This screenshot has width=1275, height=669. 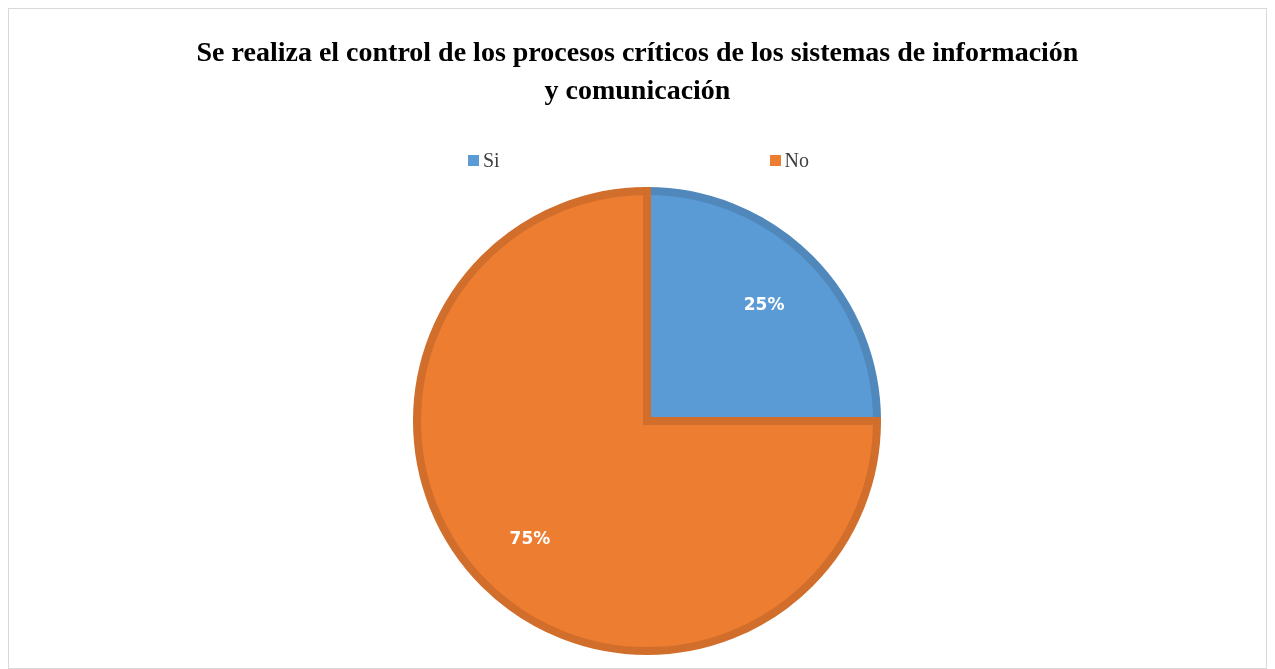 What do you see at coordinates (637, 71) in the screenshot?
I see `chart-title: Se realiza el control de los procesos críticos de los sistemas de información y comunicación` at bounding box center [637, 71].